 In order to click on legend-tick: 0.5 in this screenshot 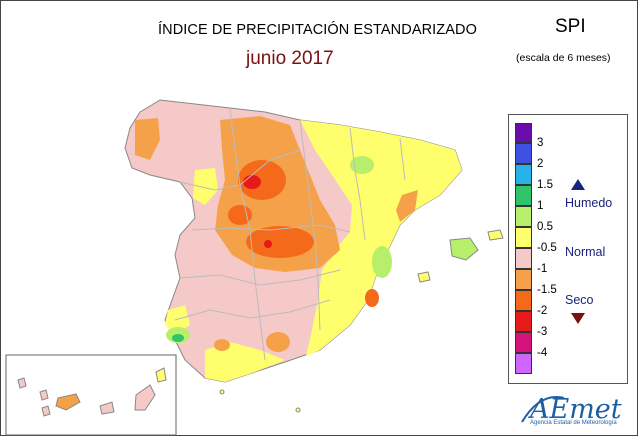, I will do `click(545, 227)`.